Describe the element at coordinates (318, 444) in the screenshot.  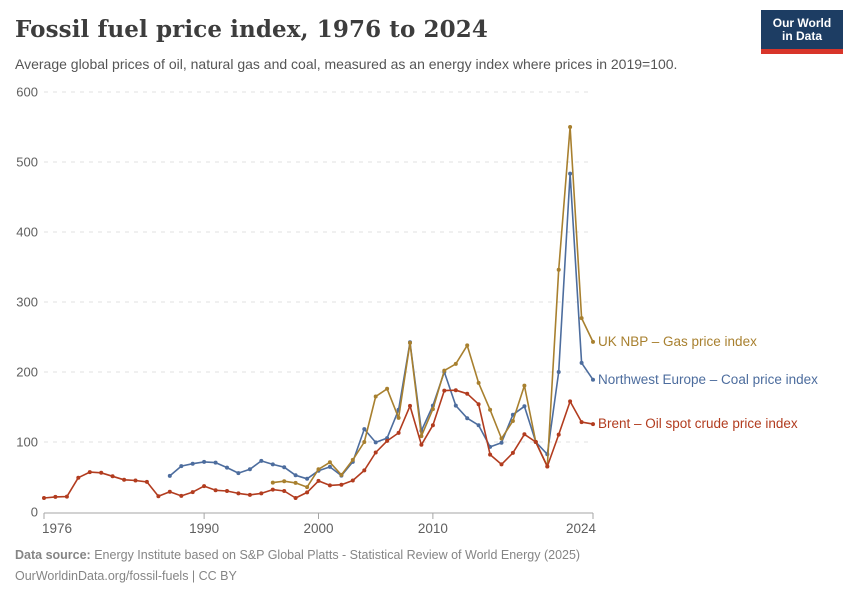
I see `series-oil` at that location.